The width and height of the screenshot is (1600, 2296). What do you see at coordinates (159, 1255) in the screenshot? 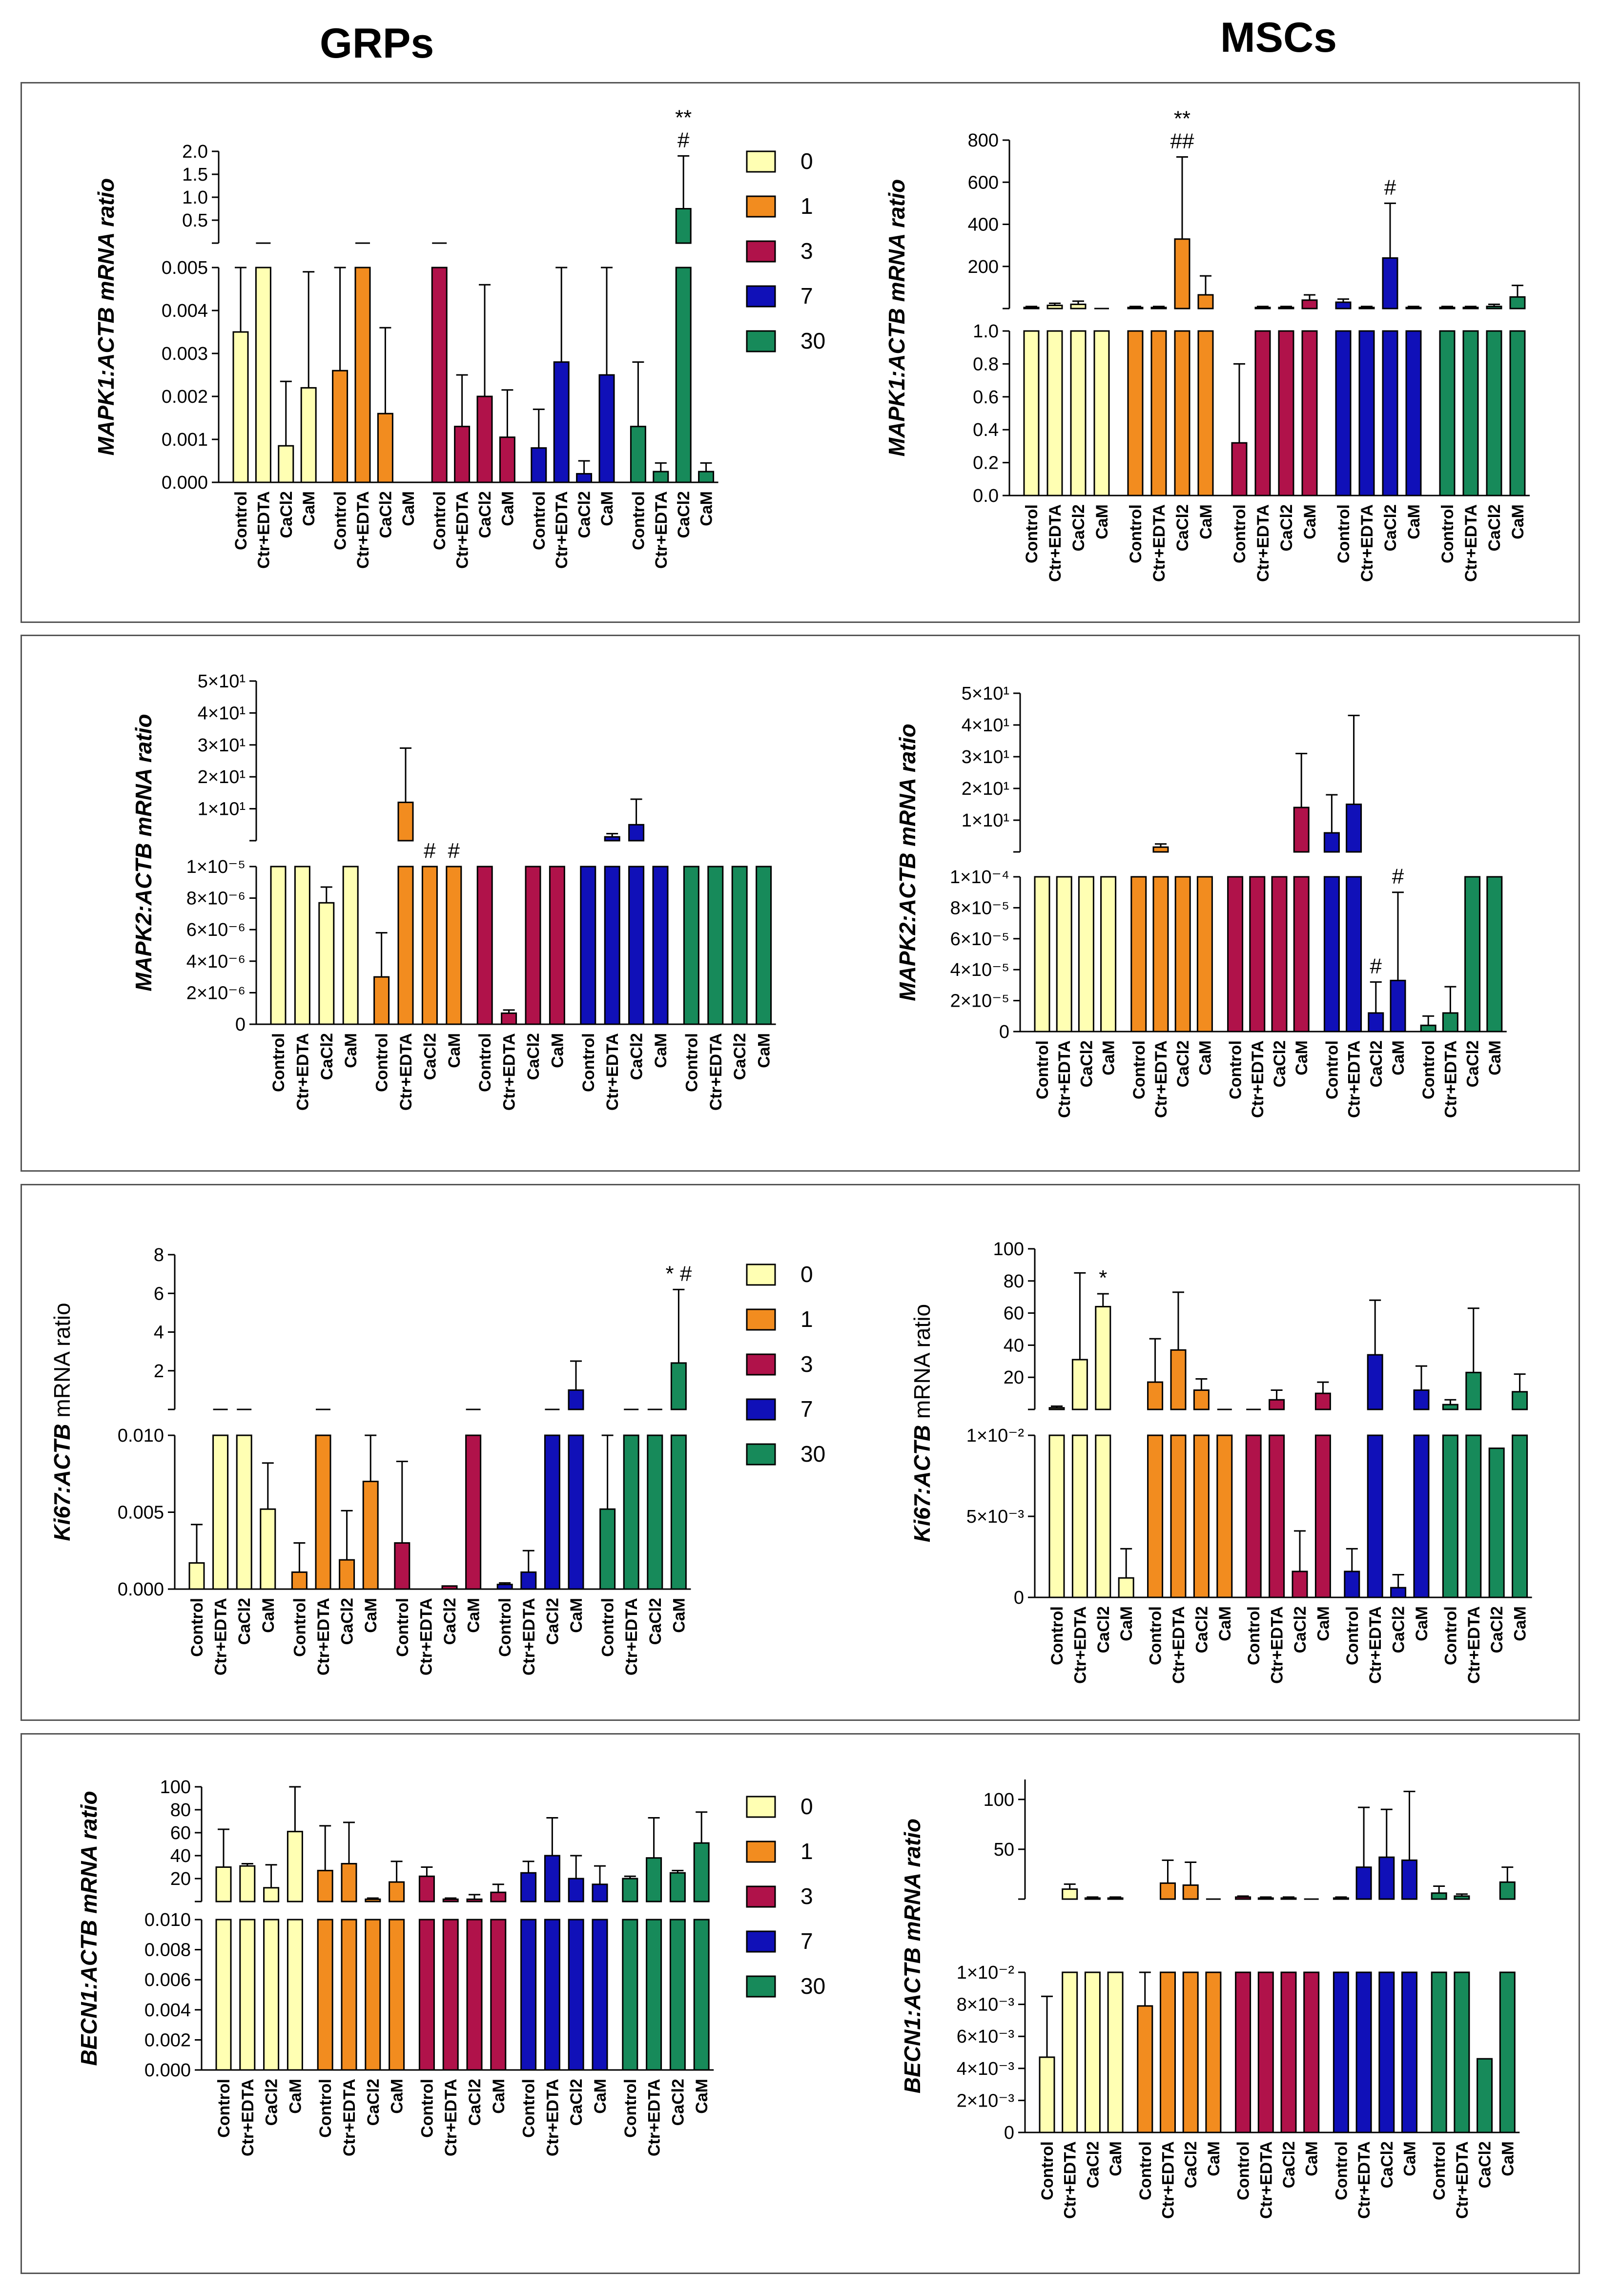
I see `y-tick-label-upper: 8` at bounding box center [159, 1255].